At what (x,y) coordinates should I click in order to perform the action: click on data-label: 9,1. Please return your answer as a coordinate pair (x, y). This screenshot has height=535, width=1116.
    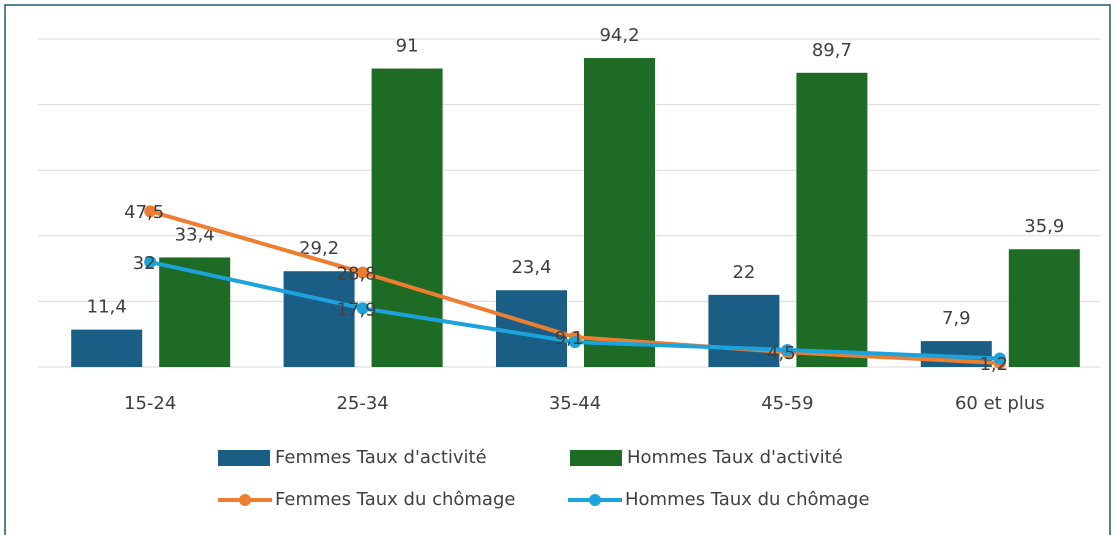
    Looking at the image, I should click on (569, 338).